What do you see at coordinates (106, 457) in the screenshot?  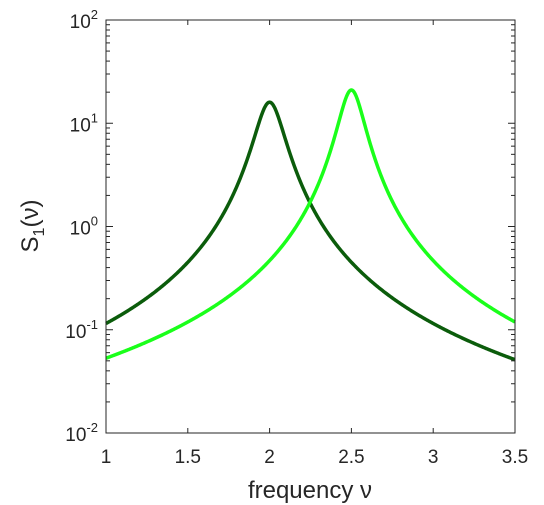 I see `x-tick-label: 1` at bounding box center [106, 457].